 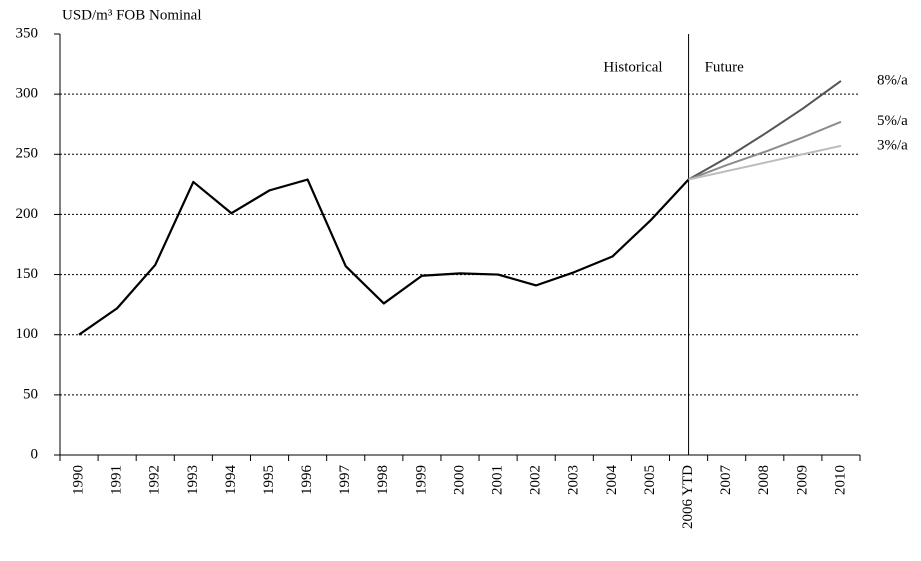 What do you see at coordinates (27, 33) in the screenshot?
I see `y-tick-label: 350` at bounding box center [27, 33].